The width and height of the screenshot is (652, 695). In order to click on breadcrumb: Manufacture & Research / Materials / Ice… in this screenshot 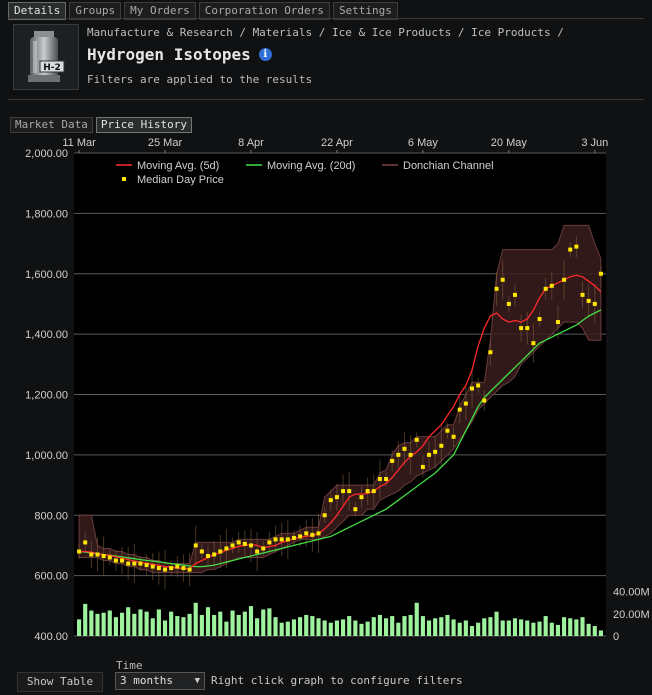, I will do `click(325, 32)`.